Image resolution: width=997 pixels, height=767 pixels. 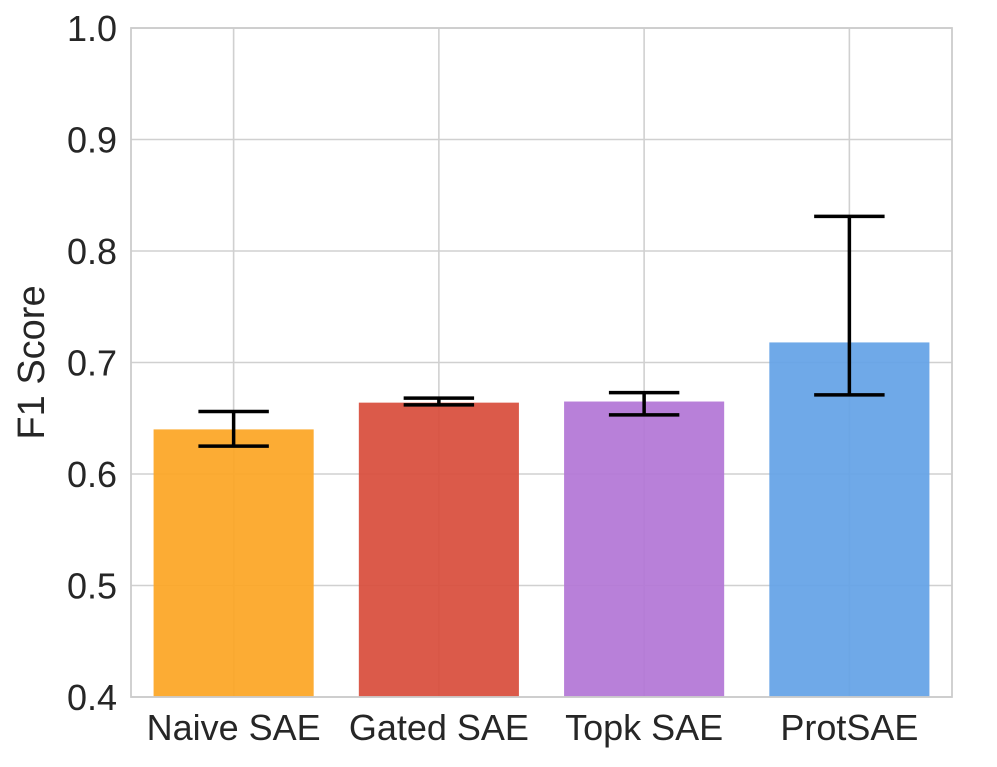 What do you see at coordinates (92, 586) in the screenshot?
I see `y-tick-label: 0.5` at bounding box center [92, 586].